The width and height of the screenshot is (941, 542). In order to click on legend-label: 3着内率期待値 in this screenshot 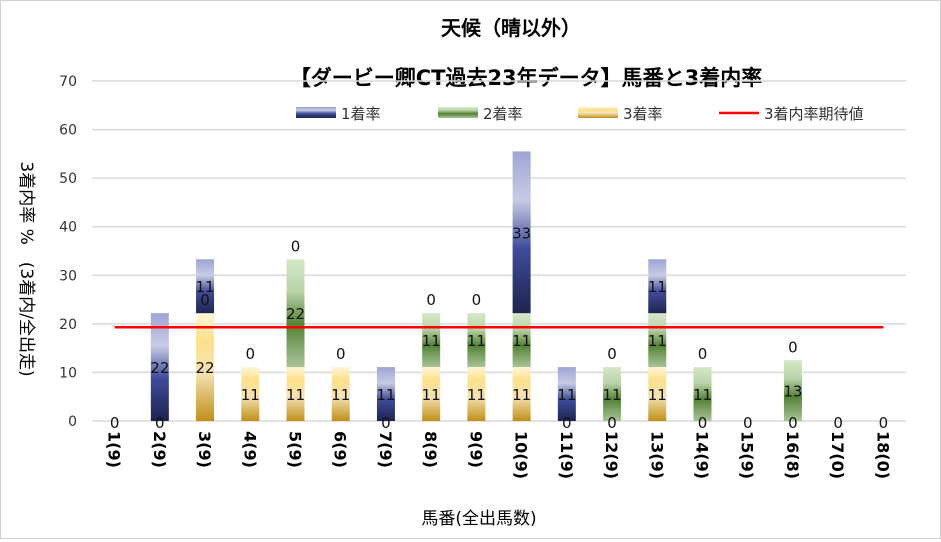, I will do `click(814, 114)`.